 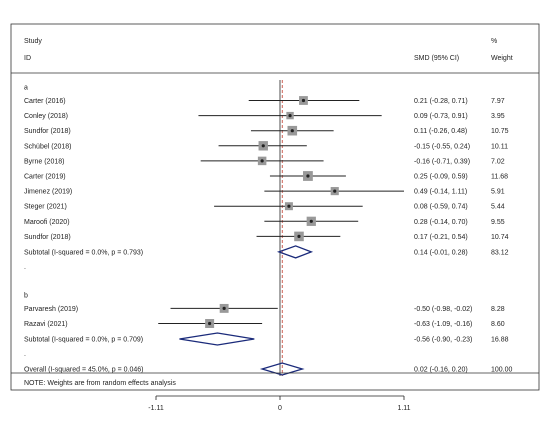 I want to click on subtotal-label-11: Subtotal (I-squared = 0.0%, p = 0.793), so click(x=83, y=252).